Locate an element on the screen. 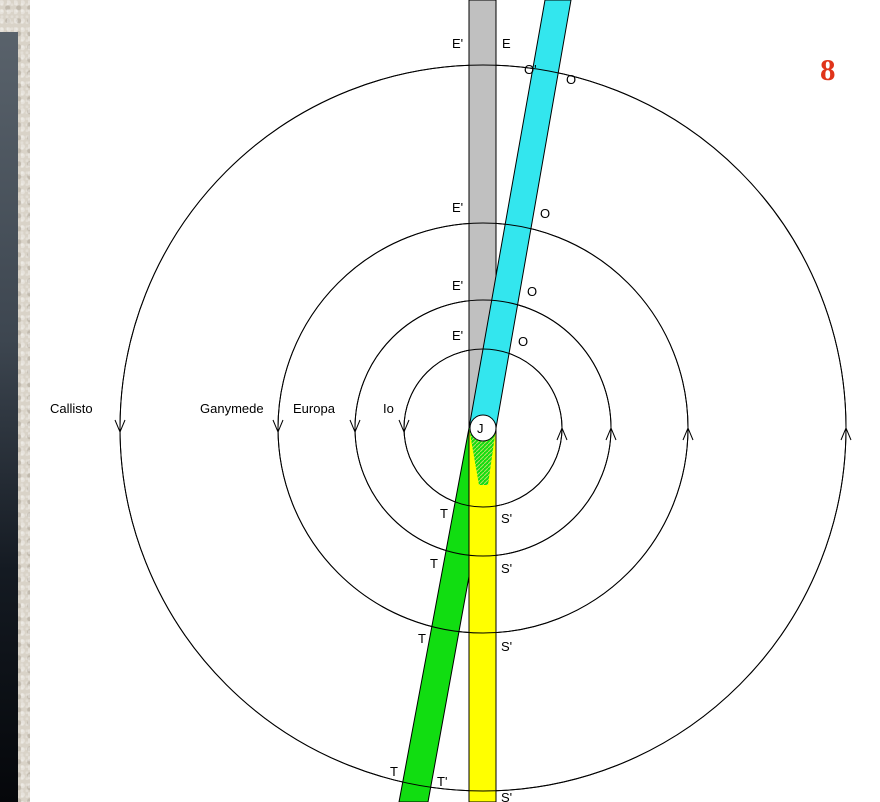 The image size is (880, 802). europa-o: O is located at coordinates (532, 291).